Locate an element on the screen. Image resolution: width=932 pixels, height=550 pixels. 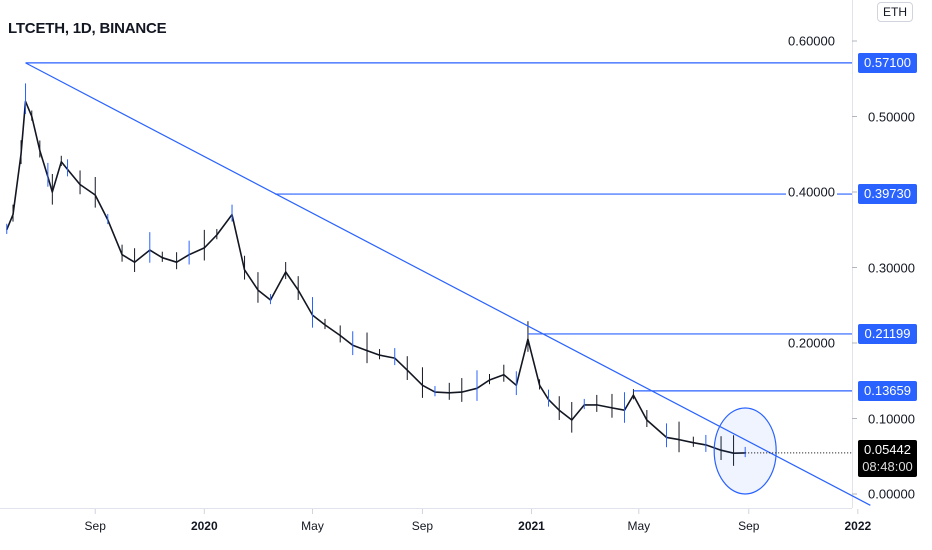
level-price-tag: 0.39730 is located at coordinates (887, 194).